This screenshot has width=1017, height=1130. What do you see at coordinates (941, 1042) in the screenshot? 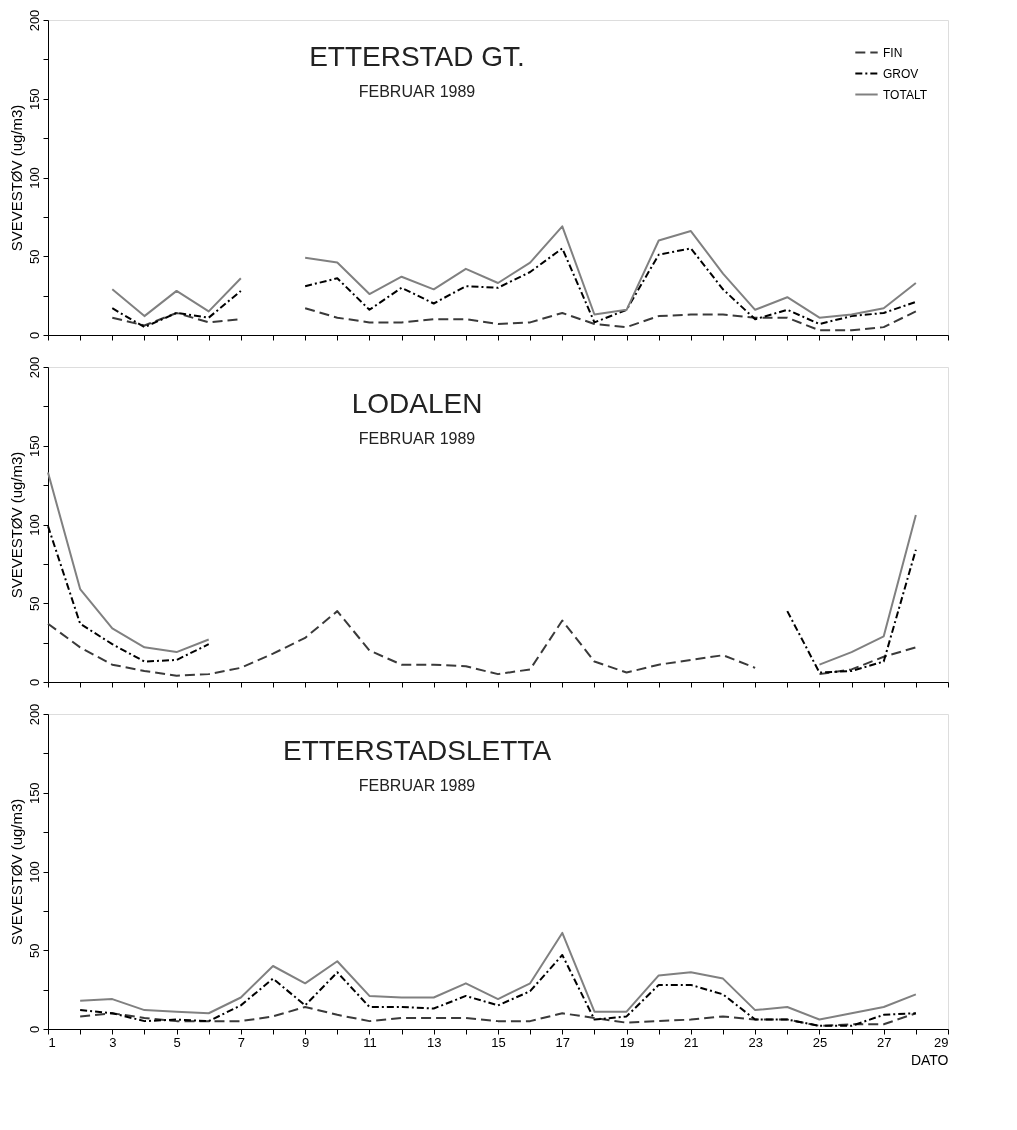
I see `x-tick-label: 29` at bounding box center [941, 1042].